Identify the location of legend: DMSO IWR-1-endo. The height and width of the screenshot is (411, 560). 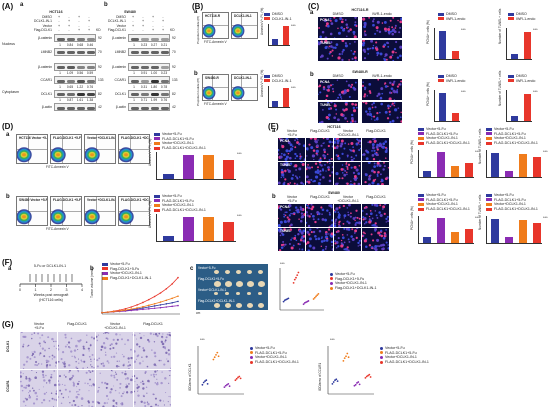
(451, 16).